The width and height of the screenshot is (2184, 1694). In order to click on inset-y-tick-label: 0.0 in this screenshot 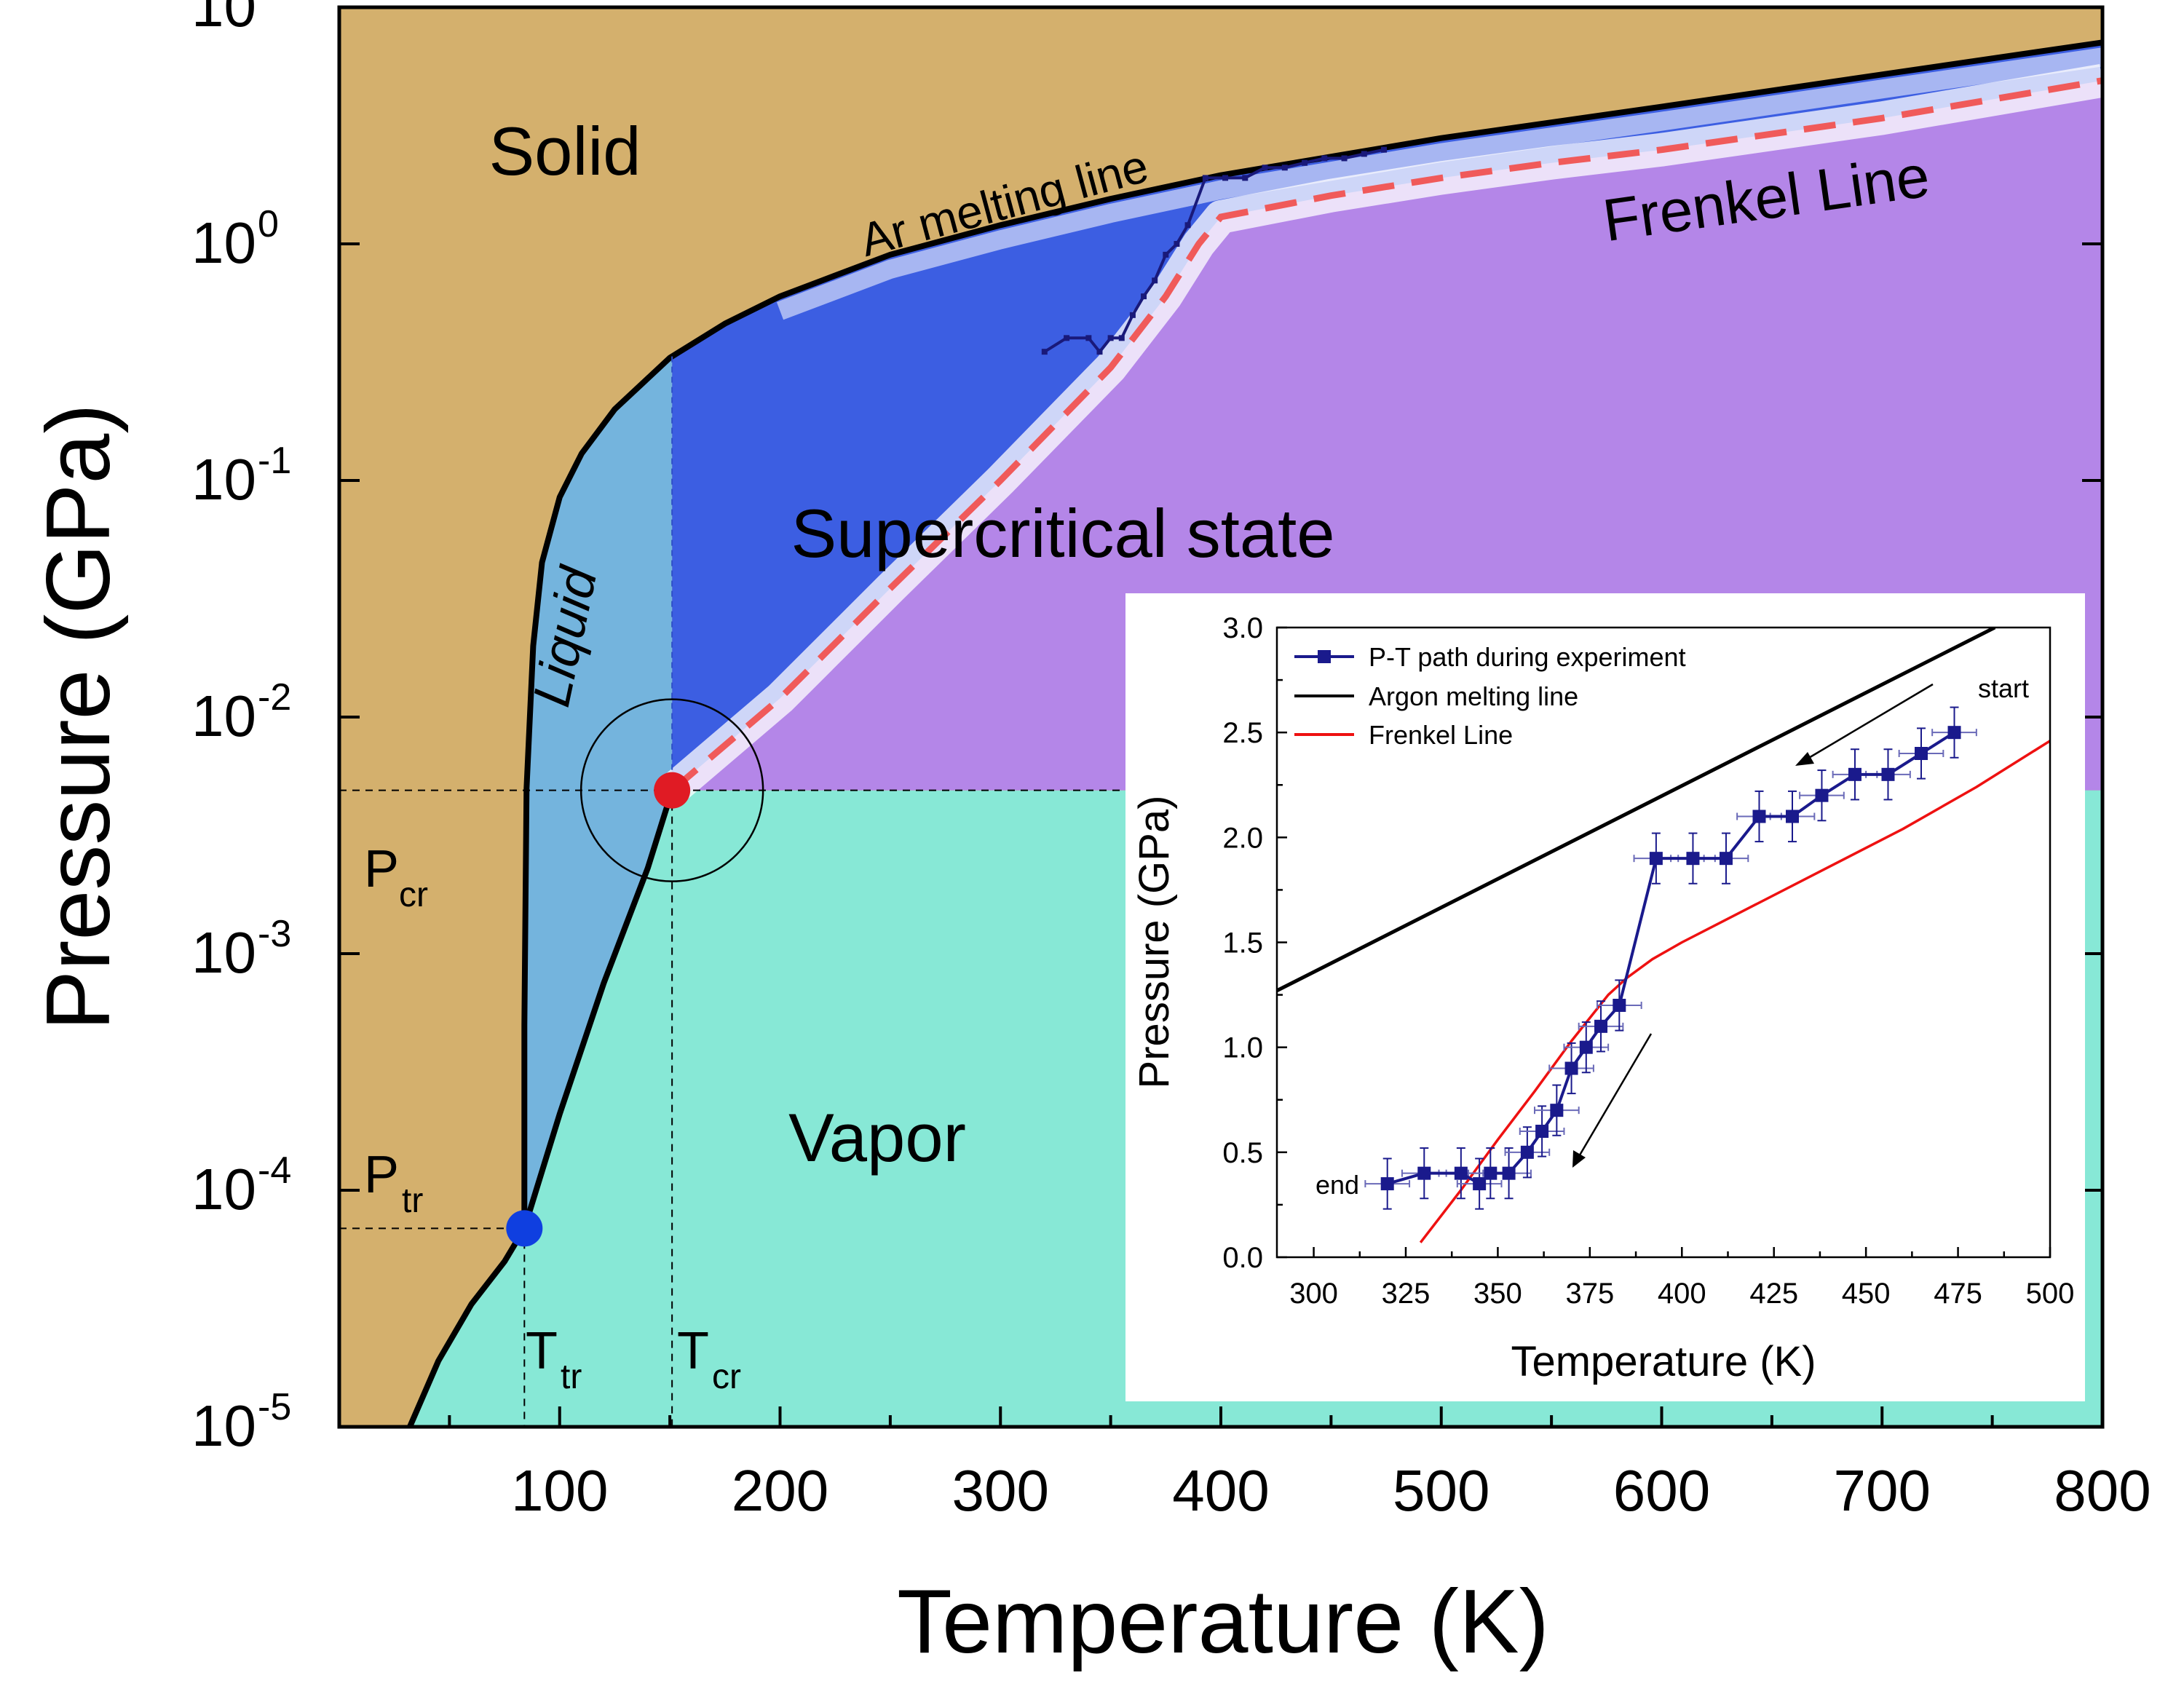, I will do `click(1242, 1258)`.